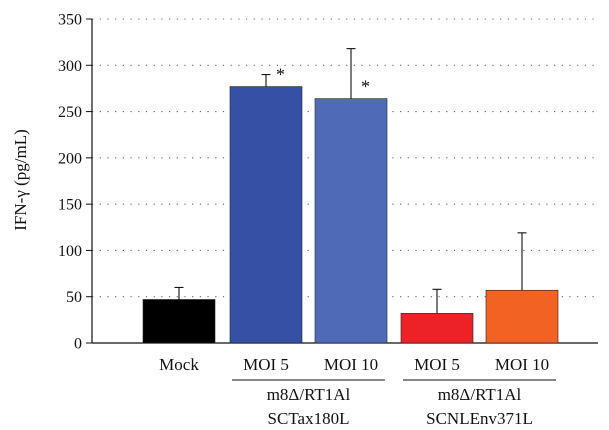 Image resolution: width=609 pixels, height=430 pixels. What do you see at coordinates (70, 112) in the screenshot?
I see `y-tick-label: 250` at bounding box center [70, 112].